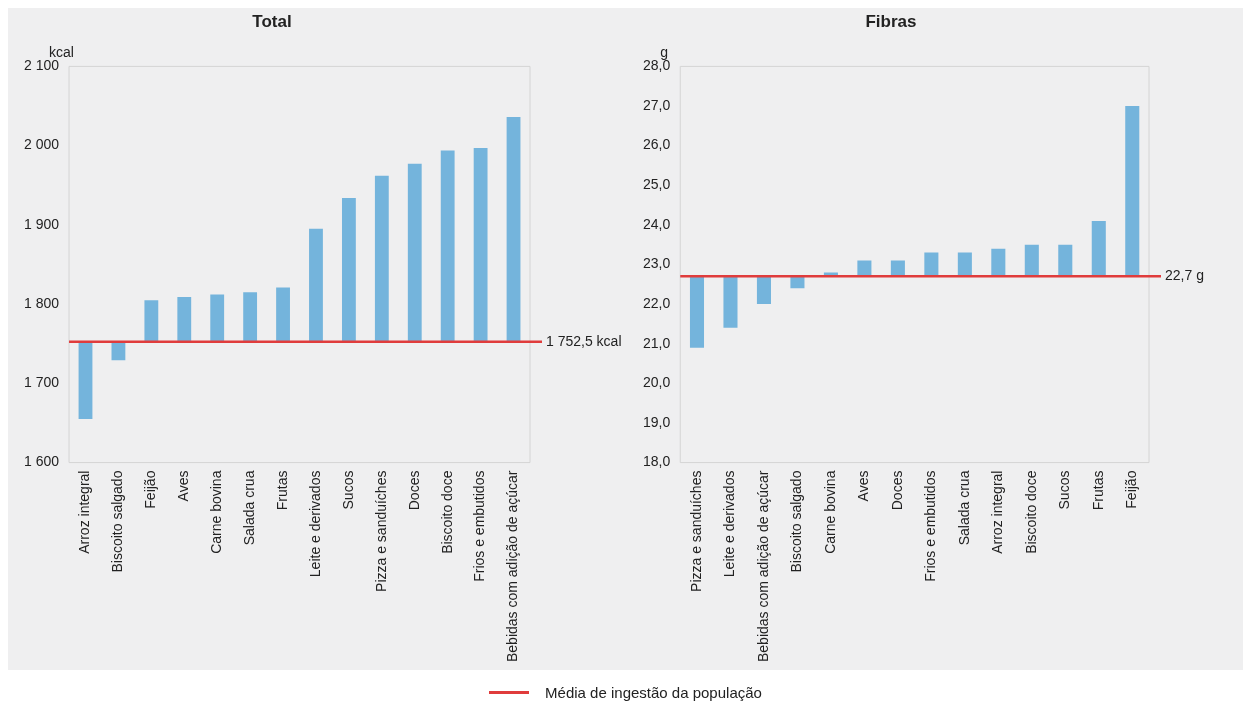 Image resolution: width=1243 pixels, height=709 pixels. Describe the element at coordinates (41, 461) in the screenshot. I see `y-tick-label: 1 600` at that location.